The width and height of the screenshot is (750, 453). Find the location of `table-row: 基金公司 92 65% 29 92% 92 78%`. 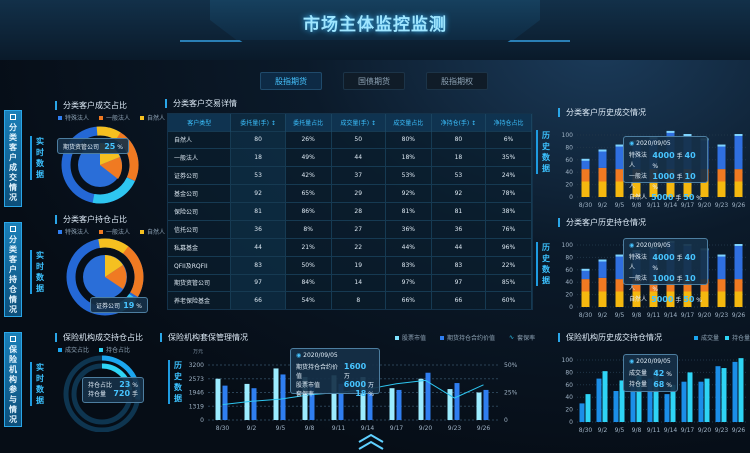

table-row: 基金公司 92 65% 29 92% 92 78% is located at coordinates (350, 193).